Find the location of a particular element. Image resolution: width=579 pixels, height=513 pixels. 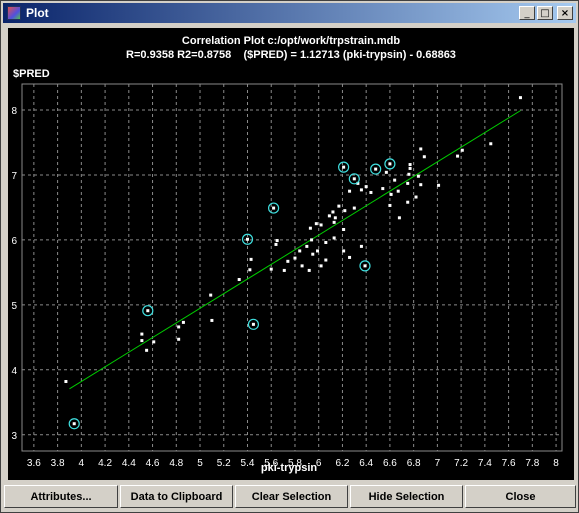

hide-selection-button: Hide Selection is located at coordinates (406, 496).